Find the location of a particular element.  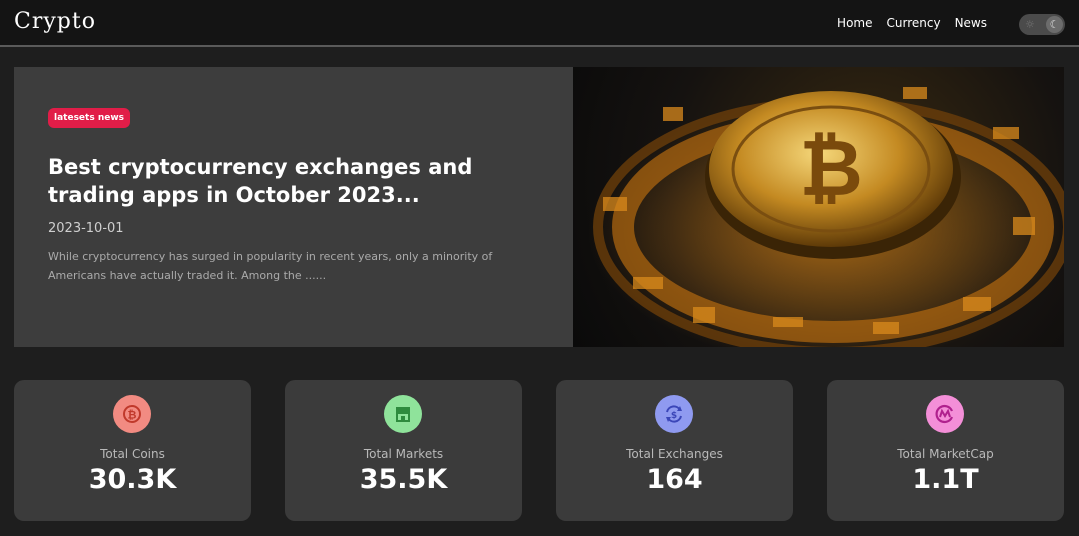

nav-link-home: Home is located at coordinates (855, 23).